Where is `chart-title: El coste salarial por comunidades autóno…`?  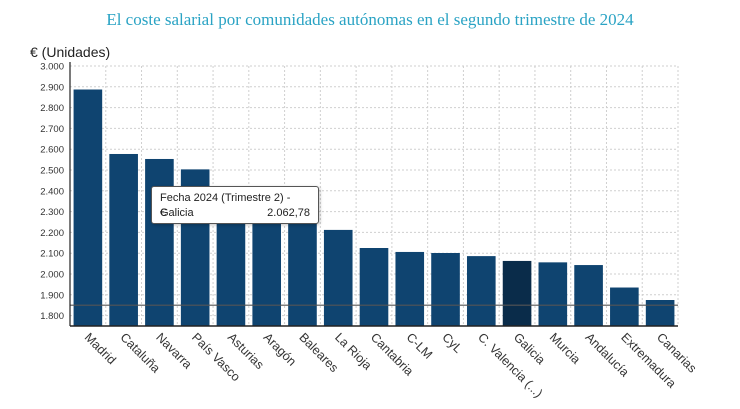
chart-title: El coste salarial por comunidades autóno… is located at coordinates (370, 19).